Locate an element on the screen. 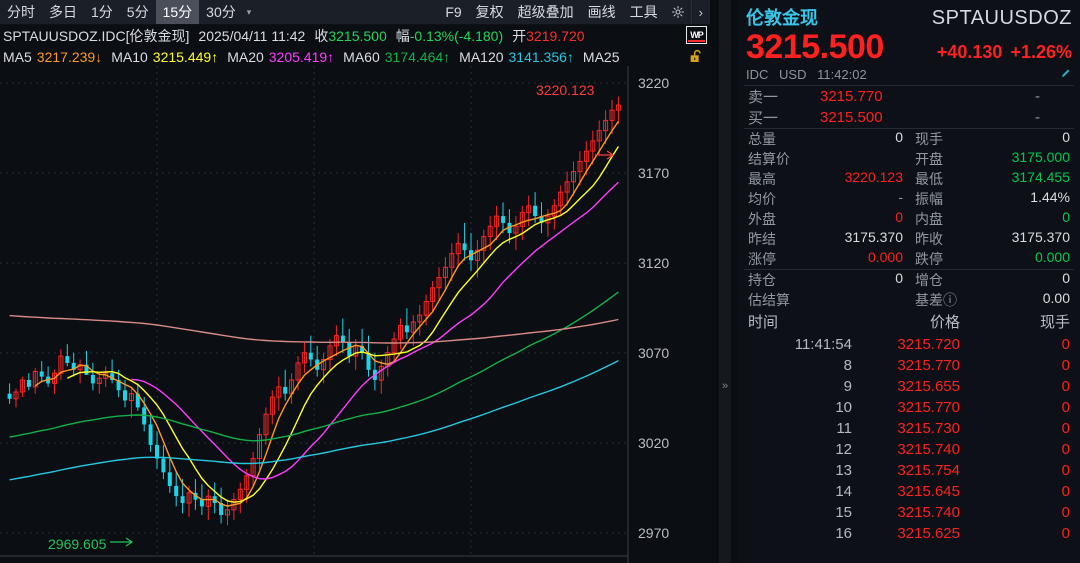 The width and height of the screenshot is (1080, 563). stat-value: 1.44% is located at coordinates (1050, 196).